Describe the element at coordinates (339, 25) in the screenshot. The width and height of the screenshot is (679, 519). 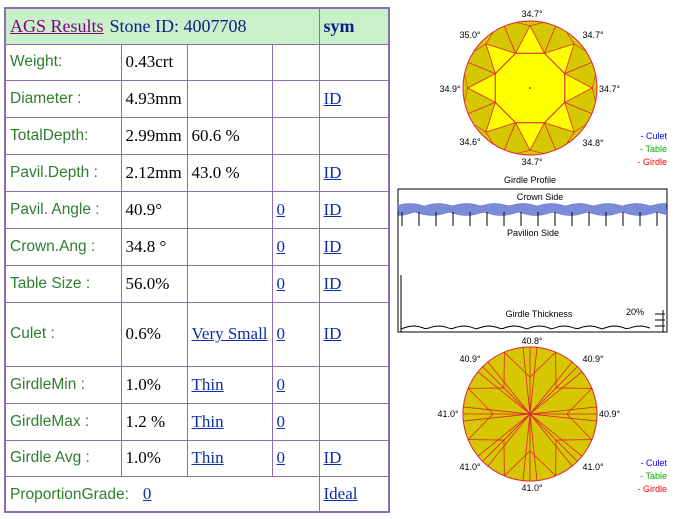
I see `sym-label: sym` at that location.